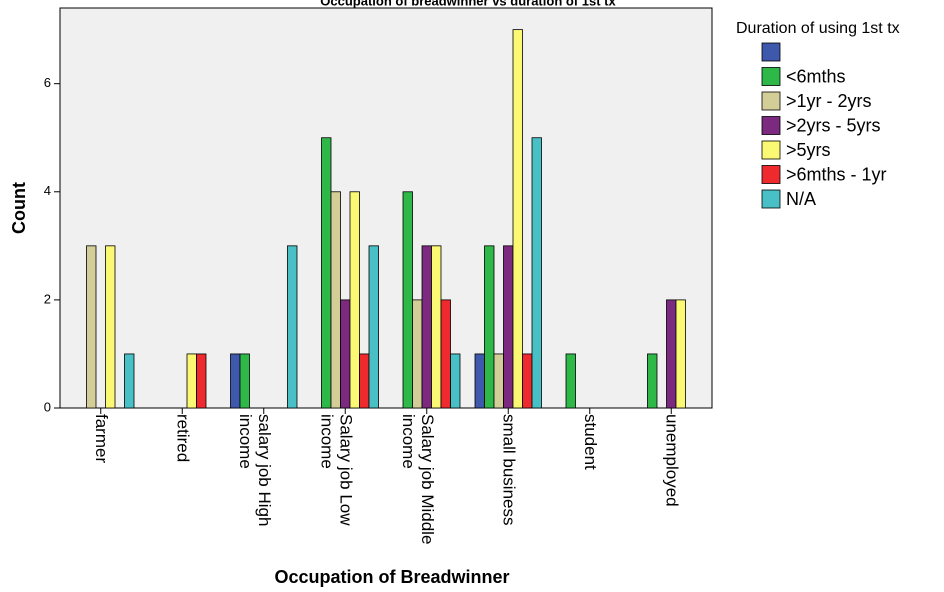 The width and height of the screenshot is (944, 592). Describe the element at coordinates (801, 199) in the screenshot. I see `legend-label: N/A` at that location.